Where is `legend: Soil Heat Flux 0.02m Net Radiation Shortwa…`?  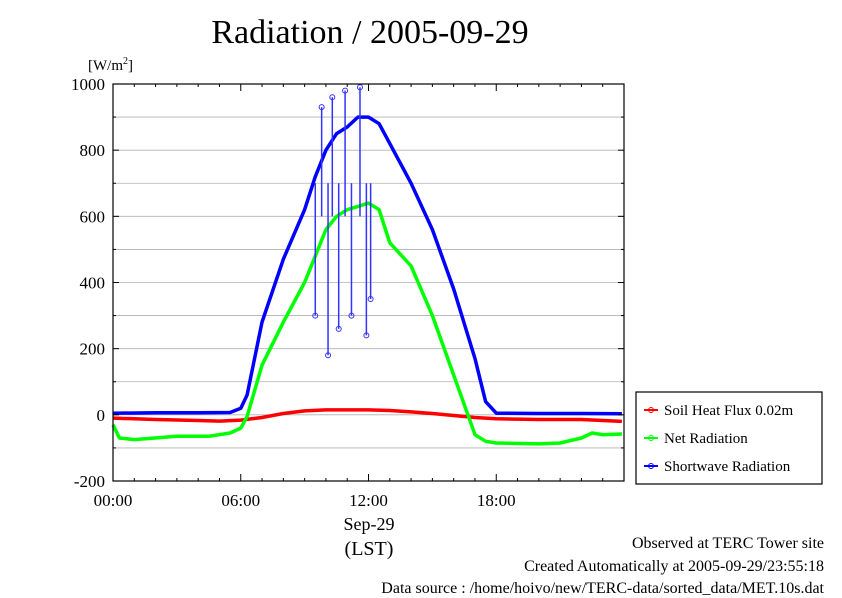
legend: Soil Heat Flux 0.02m Net Radiation Shortwa… is located at coordinates (729, 438).